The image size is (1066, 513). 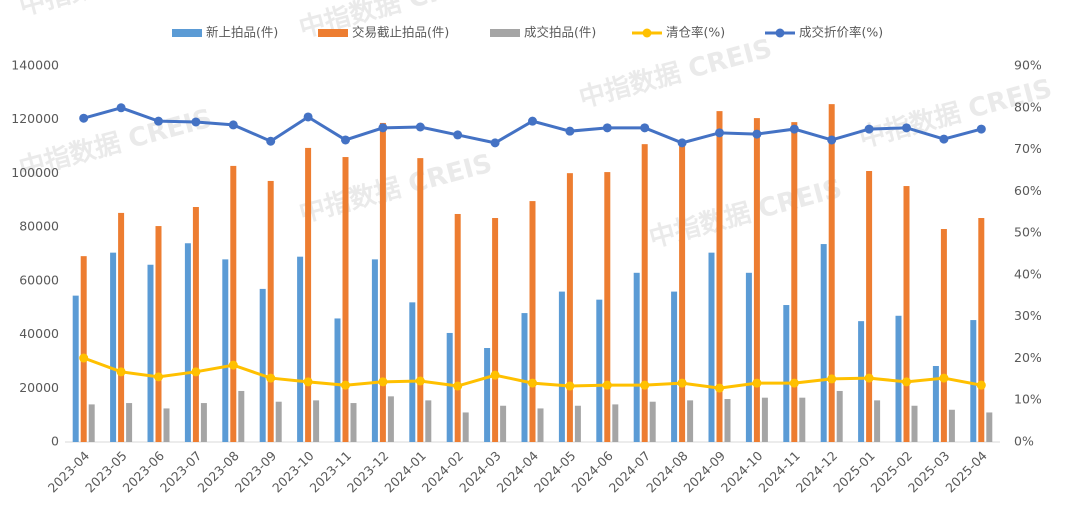 What do you see at coordinates (1028, 273) in the screenshot?
I see `y2-tick-label: 40%` at bounding box center [1028, 273].